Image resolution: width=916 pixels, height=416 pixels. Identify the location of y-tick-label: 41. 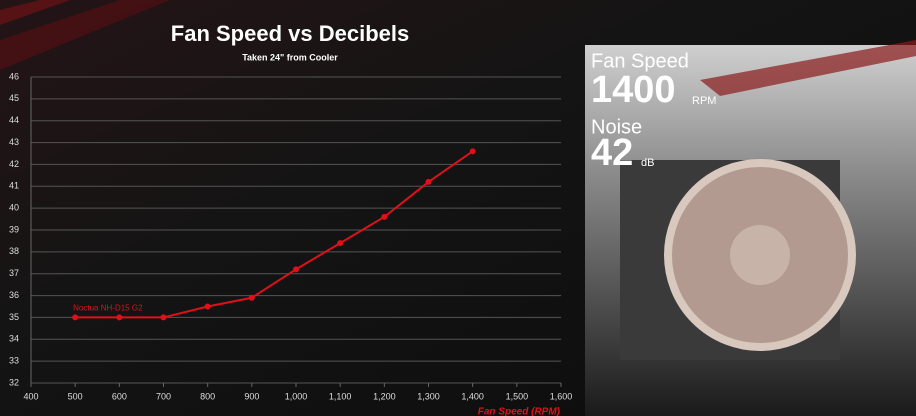
(14, 186).